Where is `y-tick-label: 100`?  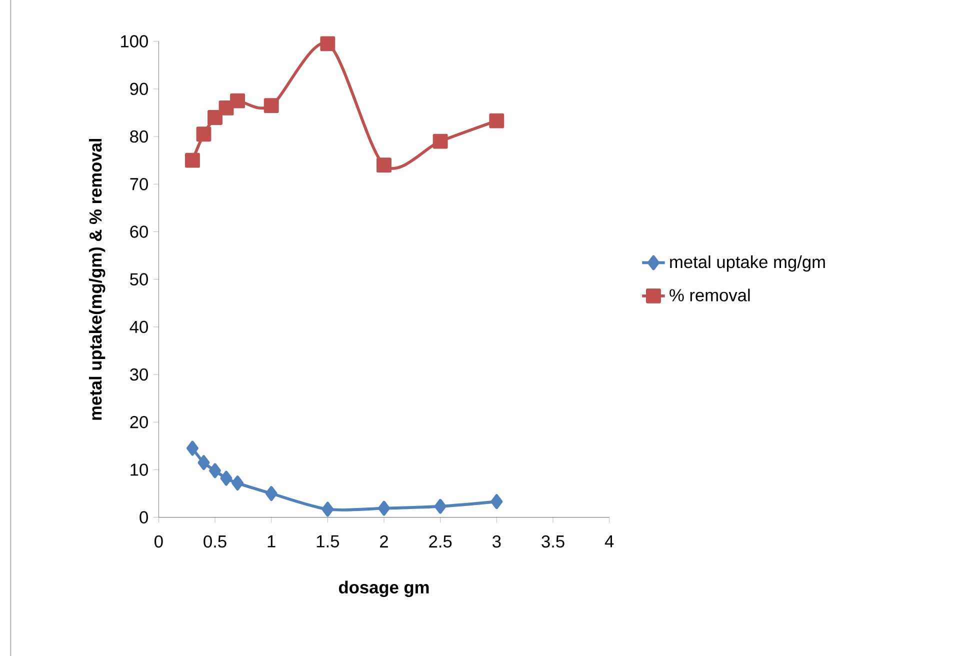 y-tick-label: 100 is located at coordinates (134, 41).